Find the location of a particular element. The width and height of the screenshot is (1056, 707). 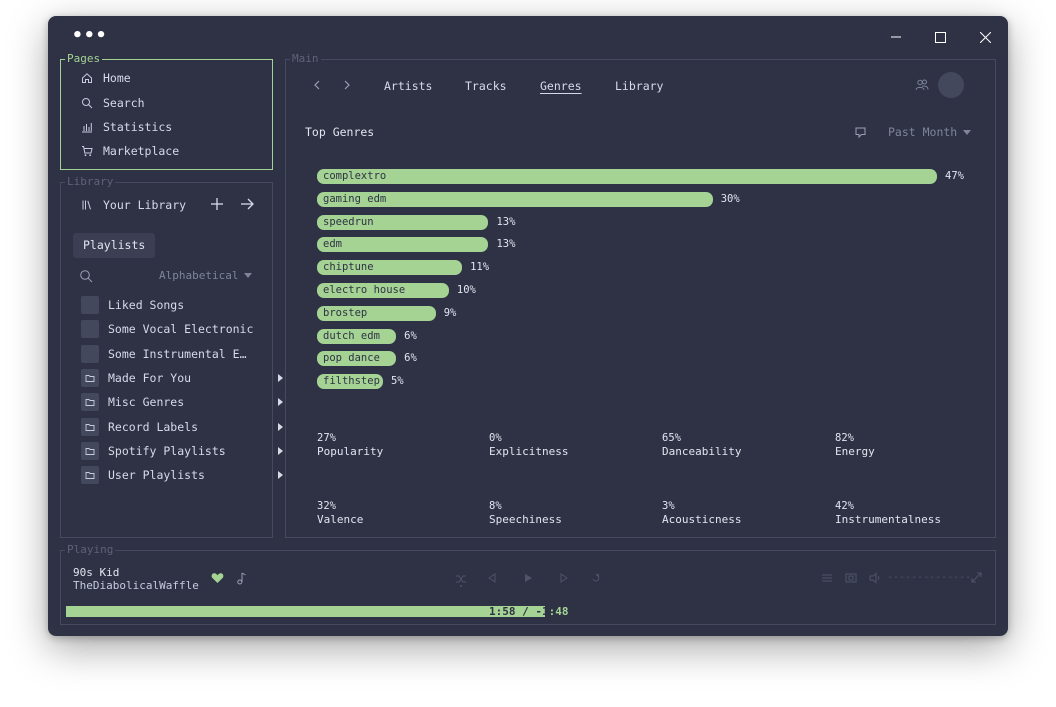

library-folder: Record Labels is located at coordinates (195, 427).